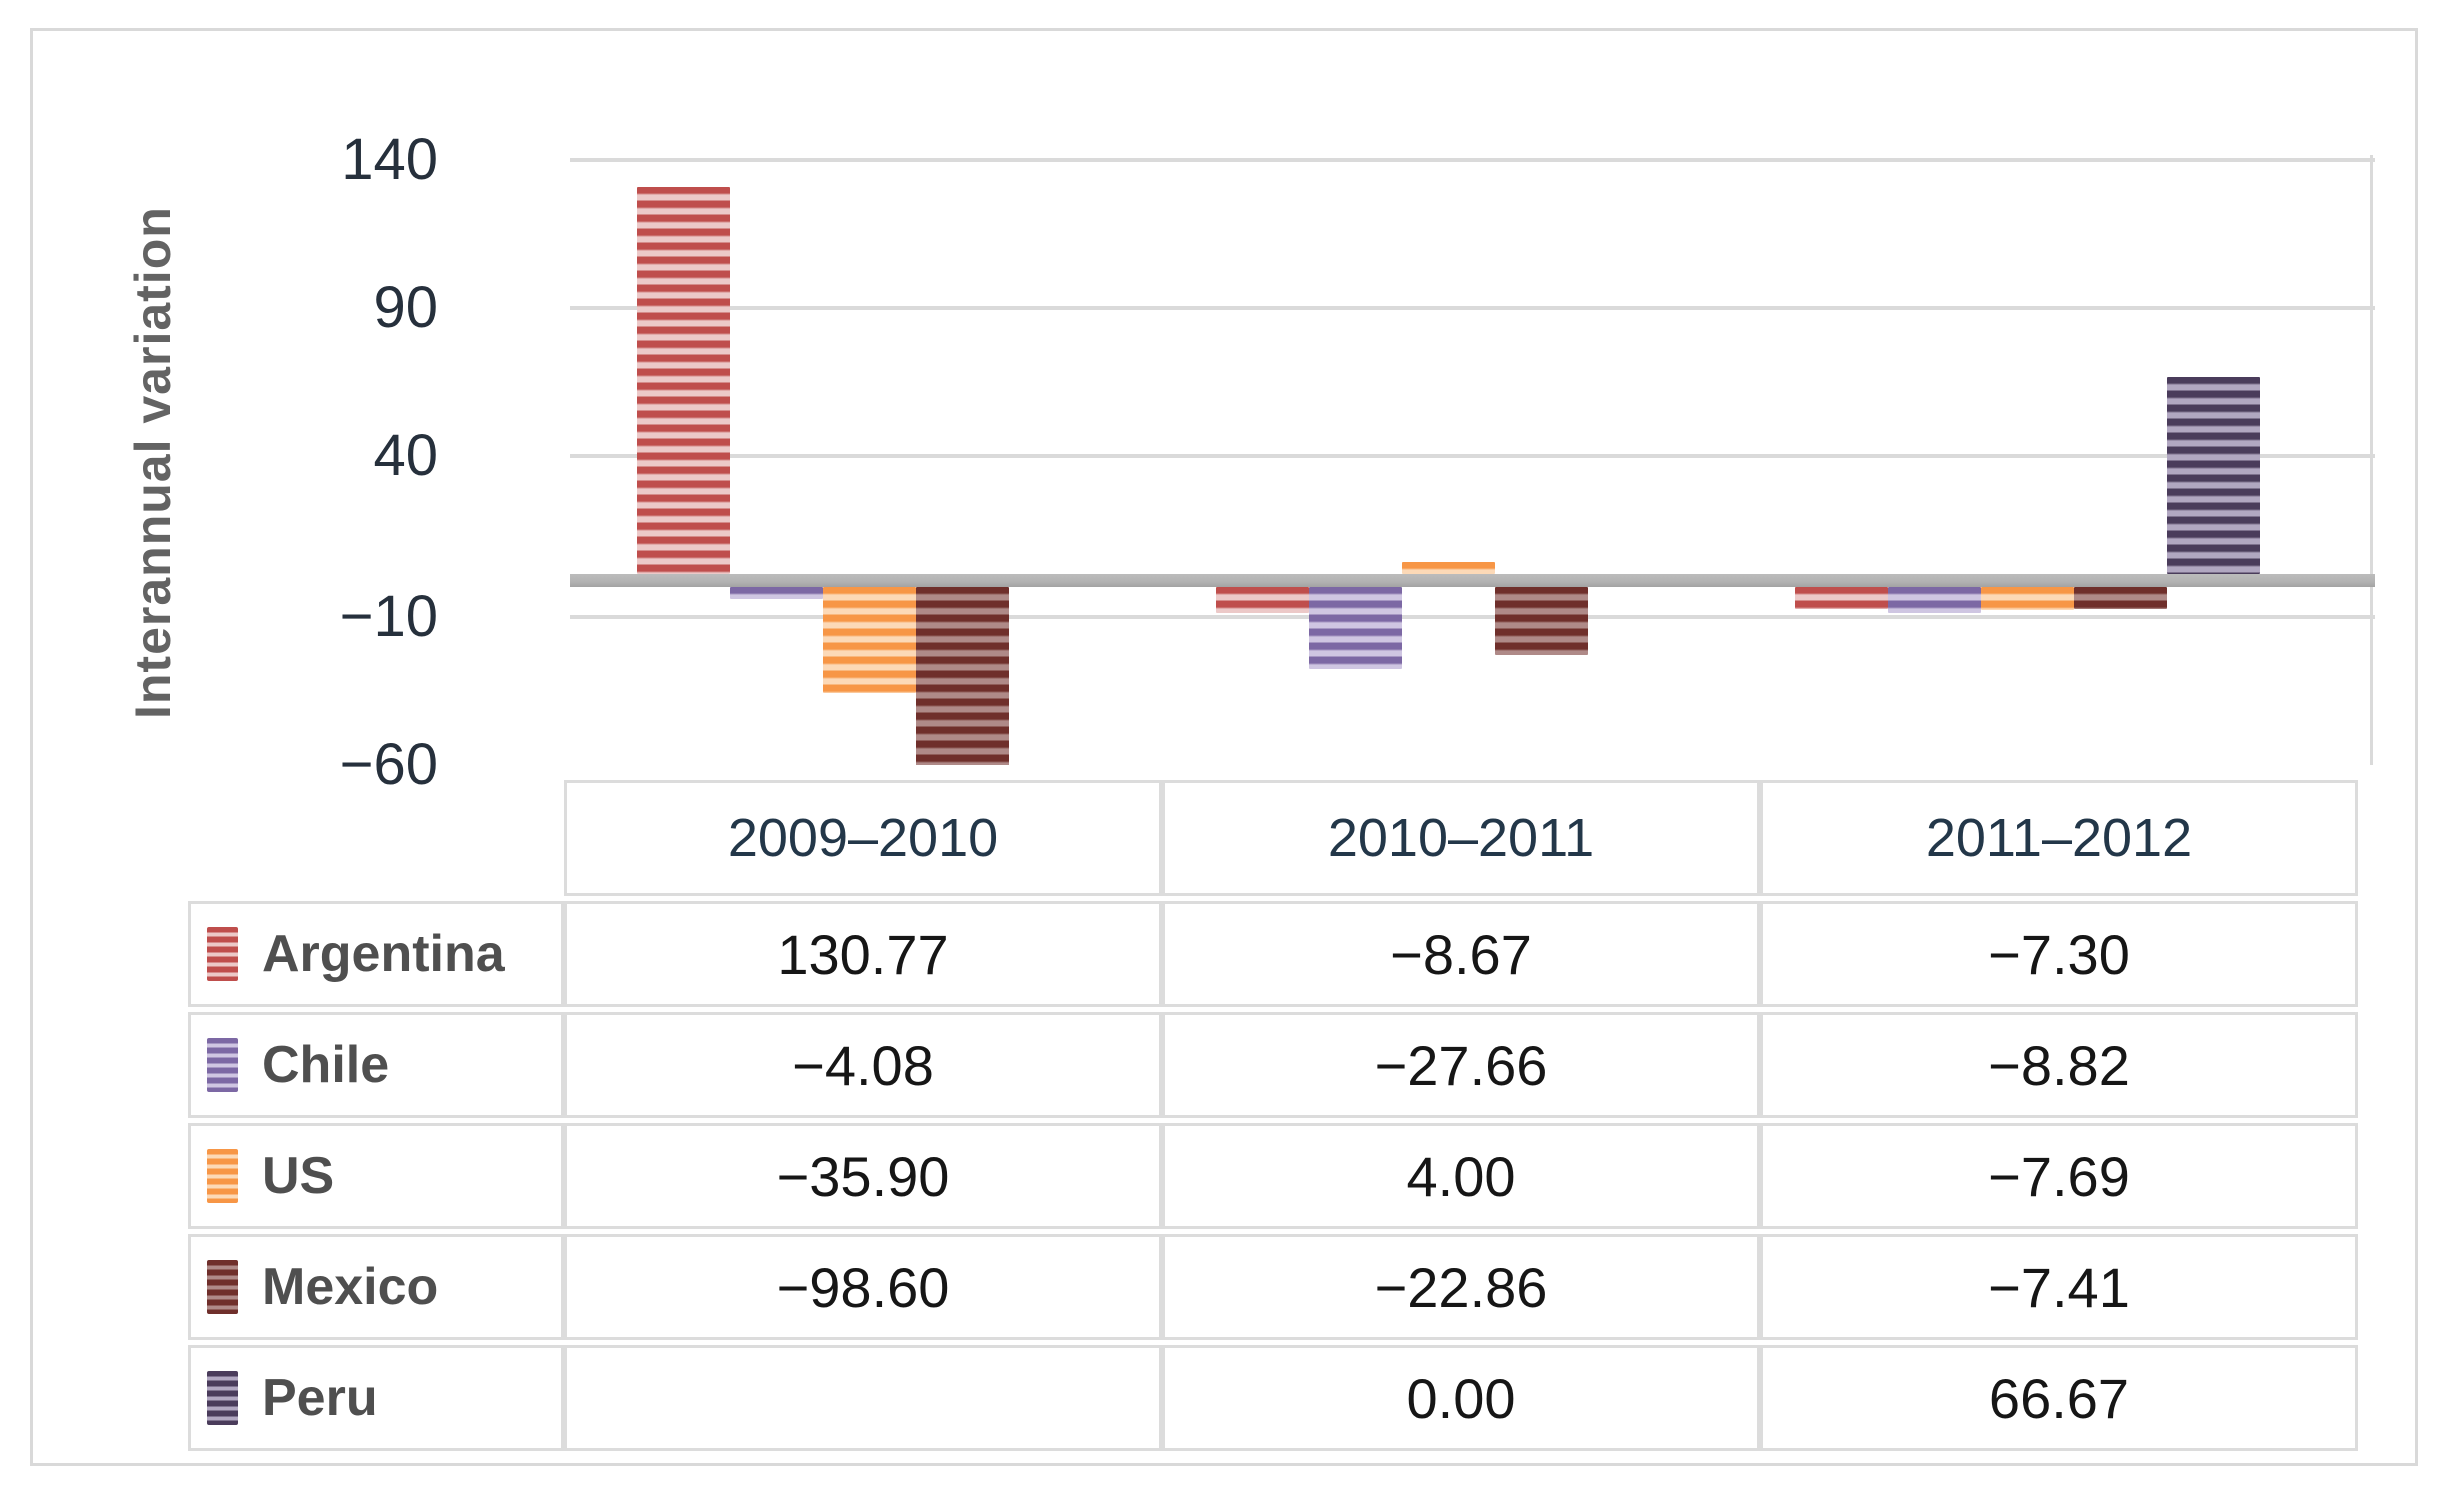 The image size is (2447, 1501). What do you see at coordinates (1461, 1065) in the screenshot?
I see `table-cell-chile-2010–2011: −27.66` at bounding box center [1461, 1065].